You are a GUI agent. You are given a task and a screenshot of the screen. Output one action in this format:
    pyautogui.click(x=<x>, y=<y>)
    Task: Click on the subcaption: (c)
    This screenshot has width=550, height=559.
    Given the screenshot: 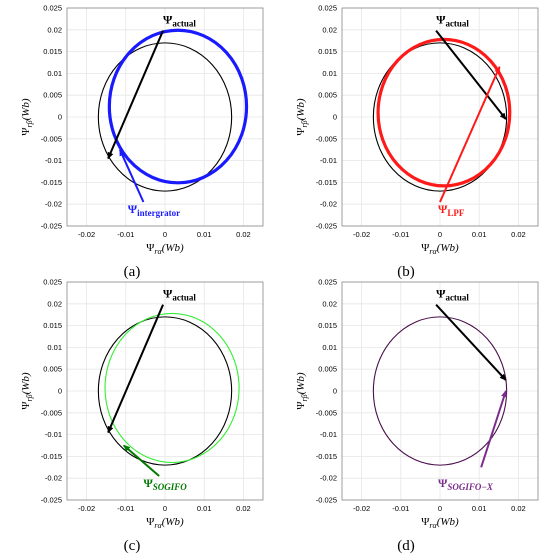 What is the action you would take?
    pyautogui.click(x=132, y=546)
    